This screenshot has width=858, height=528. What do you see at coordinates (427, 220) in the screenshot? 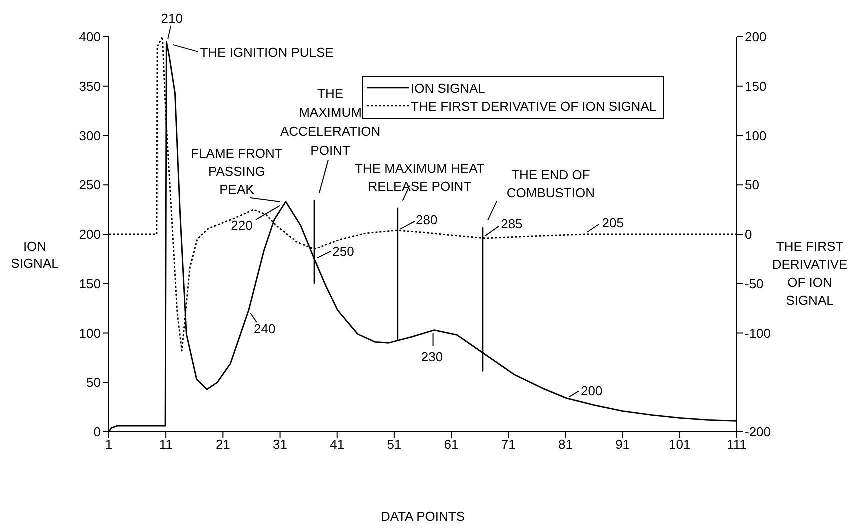
I see `annotation: 280` at bounding box center [427, 220].